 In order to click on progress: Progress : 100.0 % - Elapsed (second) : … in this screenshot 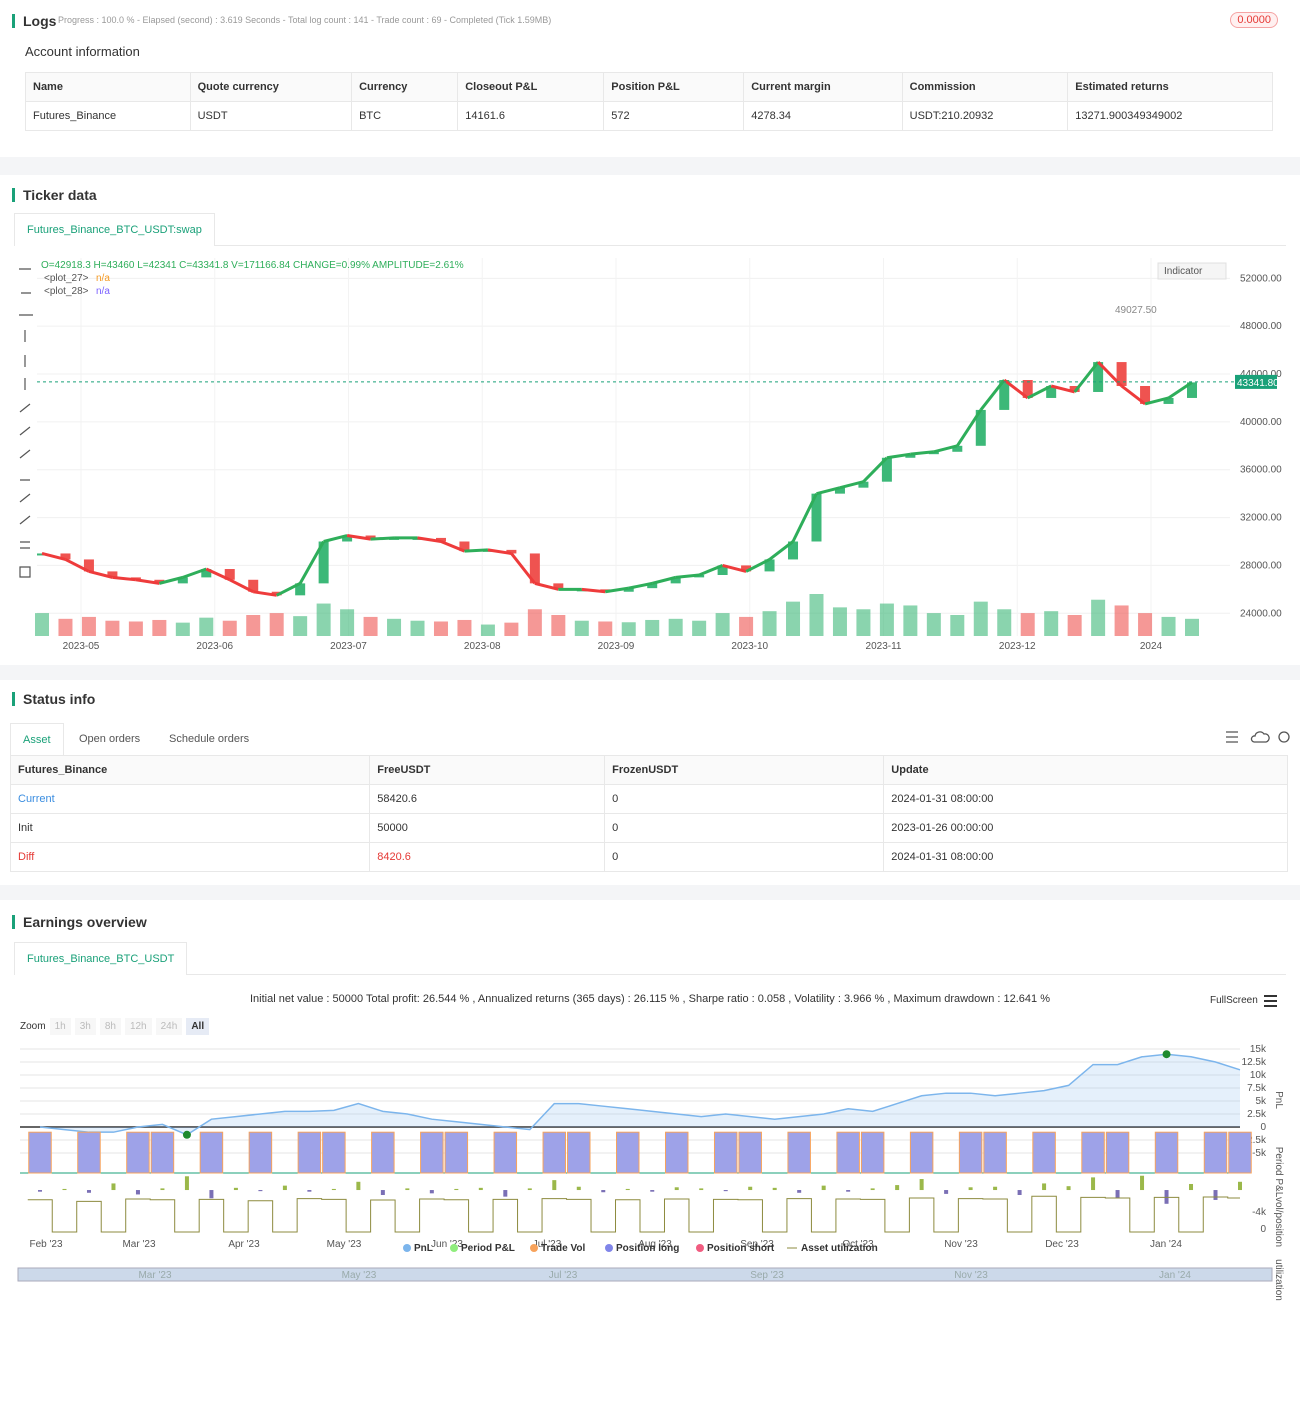, I will do `click(305, 20)`.